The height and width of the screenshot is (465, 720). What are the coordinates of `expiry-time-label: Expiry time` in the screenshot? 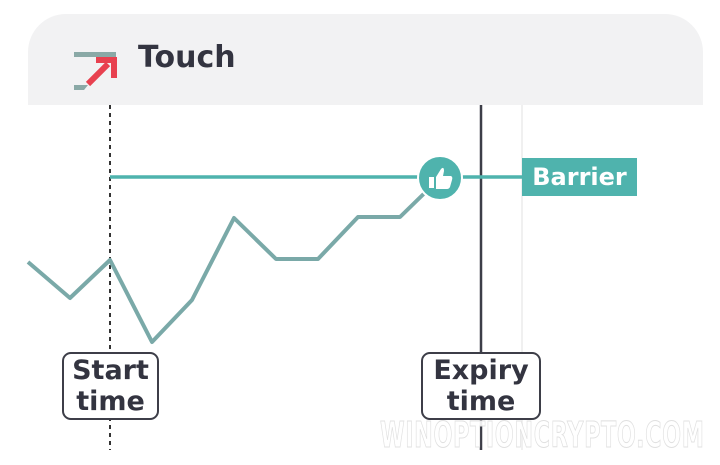 It's located at (481, 386).